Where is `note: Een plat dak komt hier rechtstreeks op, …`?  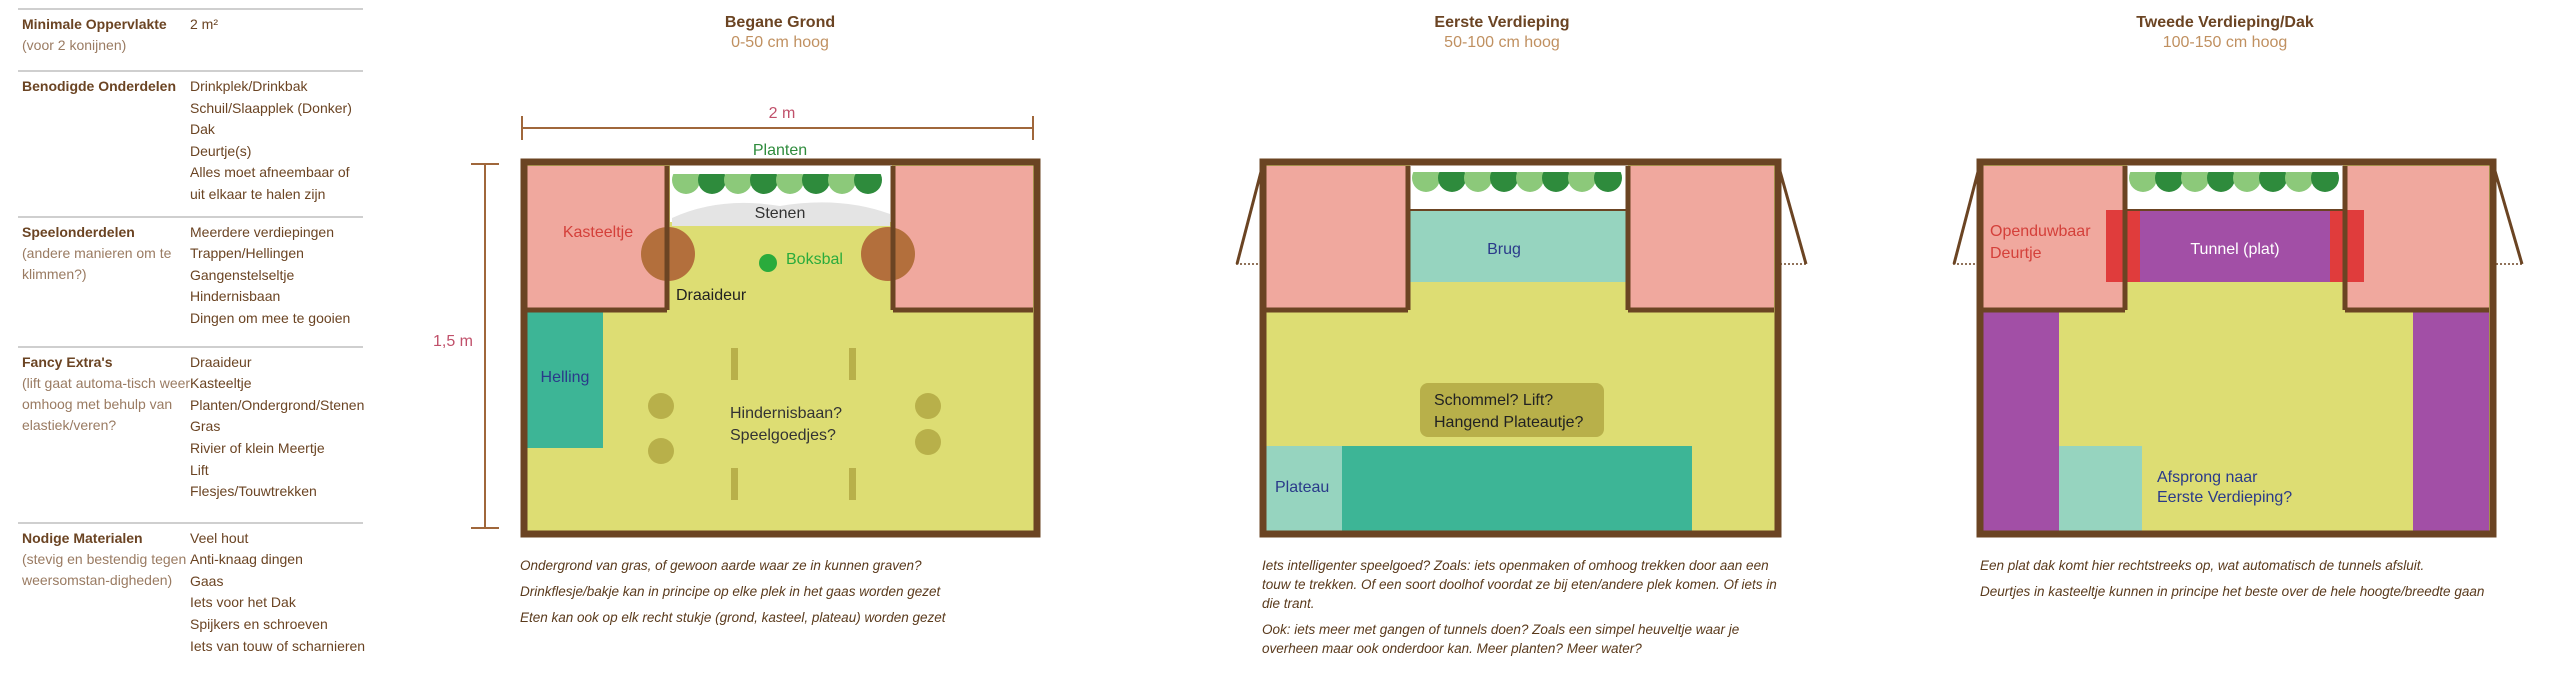
note: Een plat dak komt hier rechtstreeks op, … is located at coordinates (2202, 565).